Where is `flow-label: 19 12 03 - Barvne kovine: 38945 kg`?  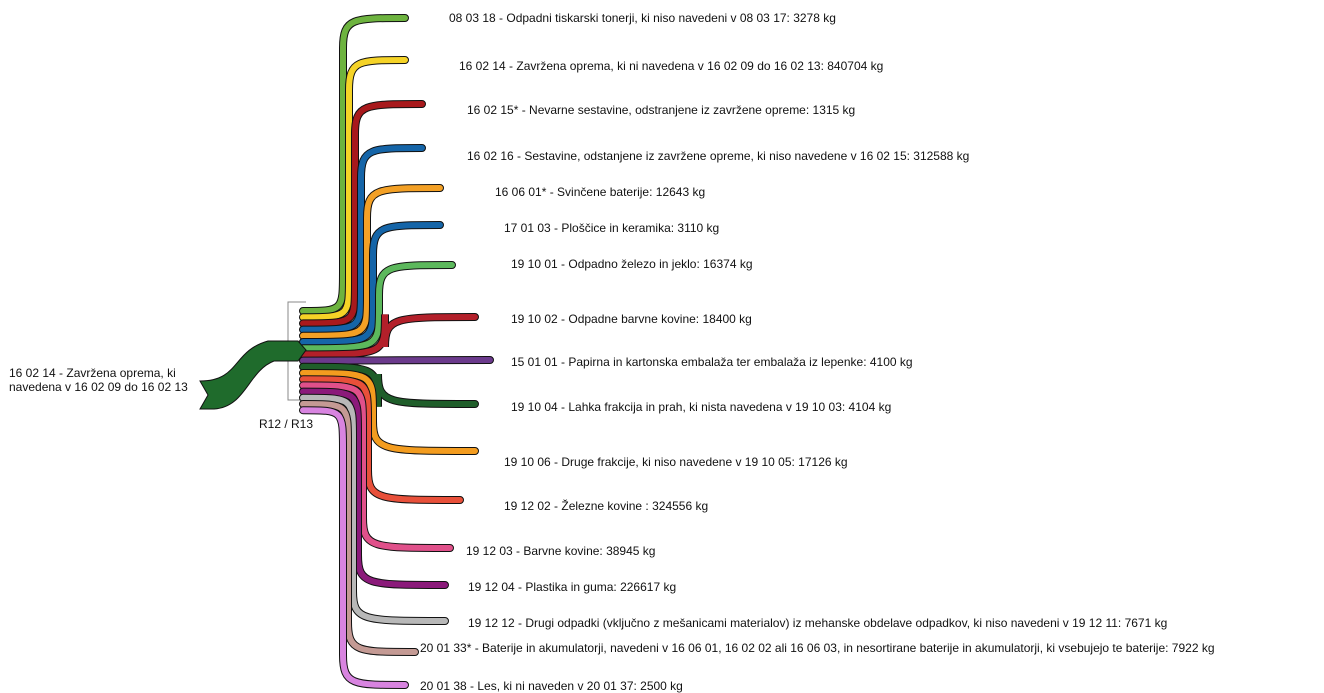 flow-label: 19 12 03 - Barvne kovine: 38945 kg is located at coordinates (560, 551).